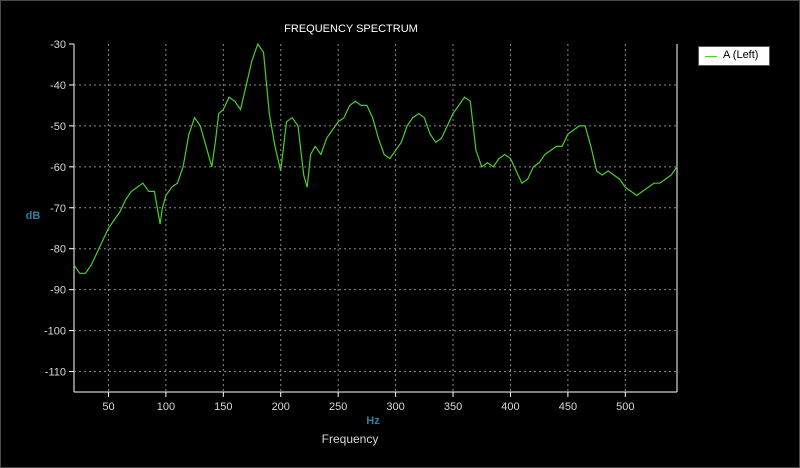  I want to click on y-tick-label: -80, so click(58, 250).